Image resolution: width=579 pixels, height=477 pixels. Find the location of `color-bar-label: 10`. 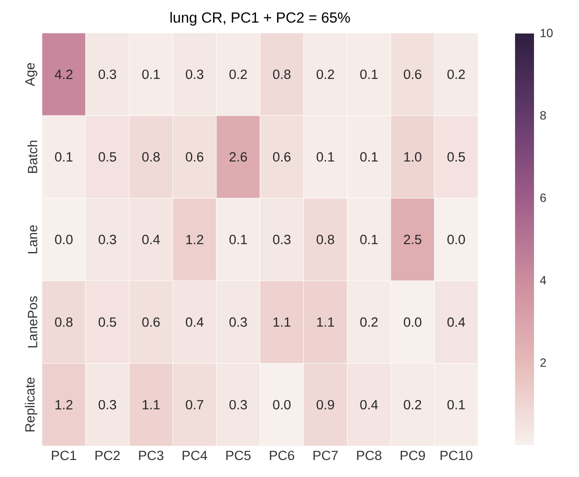

color-bar-label: 10 is located at coordinates (546, 33).